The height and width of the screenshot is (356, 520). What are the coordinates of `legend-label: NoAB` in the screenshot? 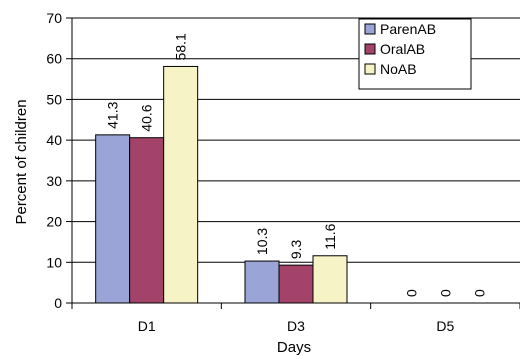 It's located at (398, 69).